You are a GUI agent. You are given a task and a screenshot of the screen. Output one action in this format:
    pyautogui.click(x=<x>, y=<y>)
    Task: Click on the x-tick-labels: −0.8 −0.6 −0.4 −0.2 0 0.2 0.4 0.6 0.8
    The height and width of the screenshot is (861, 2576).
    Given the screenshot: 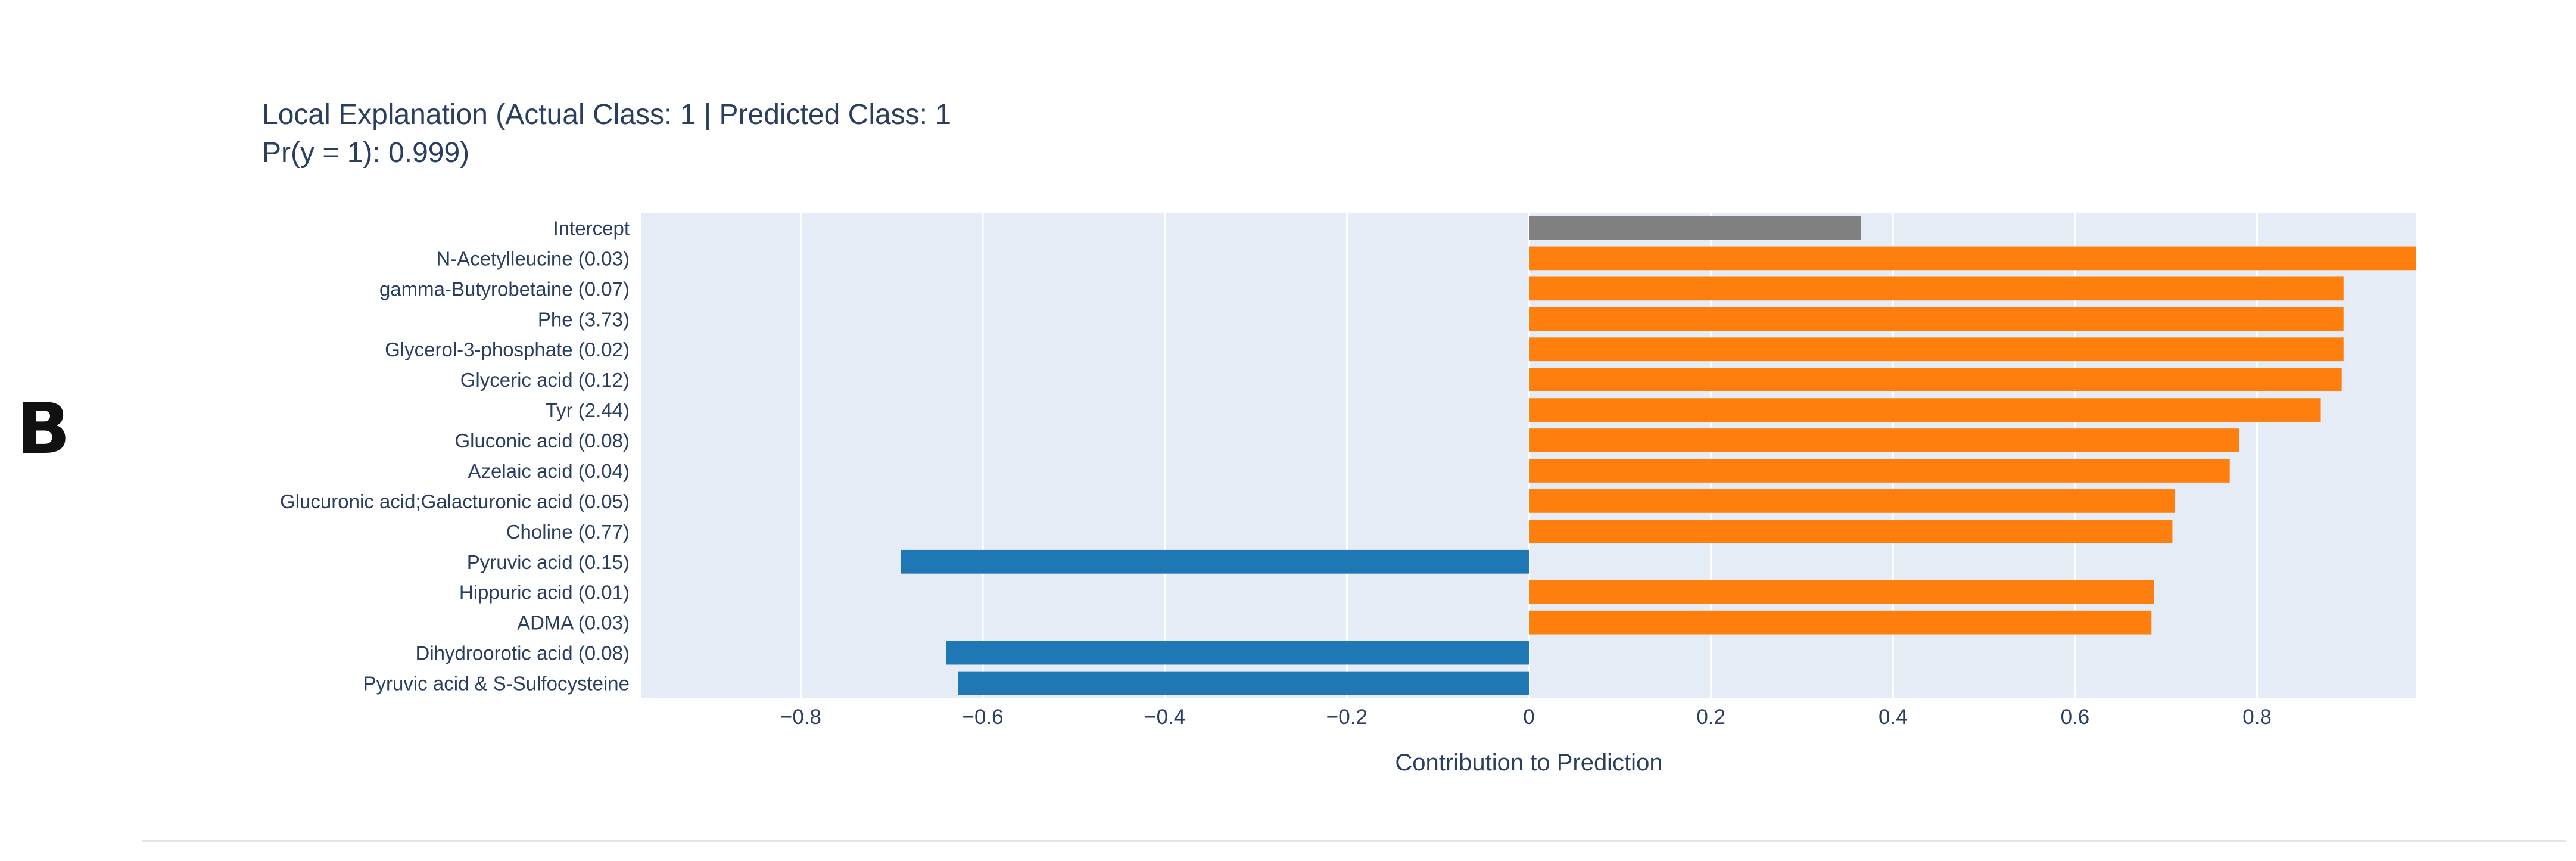 What is the action you would take?
    pyautogui.click(x=1526, y=717)
    